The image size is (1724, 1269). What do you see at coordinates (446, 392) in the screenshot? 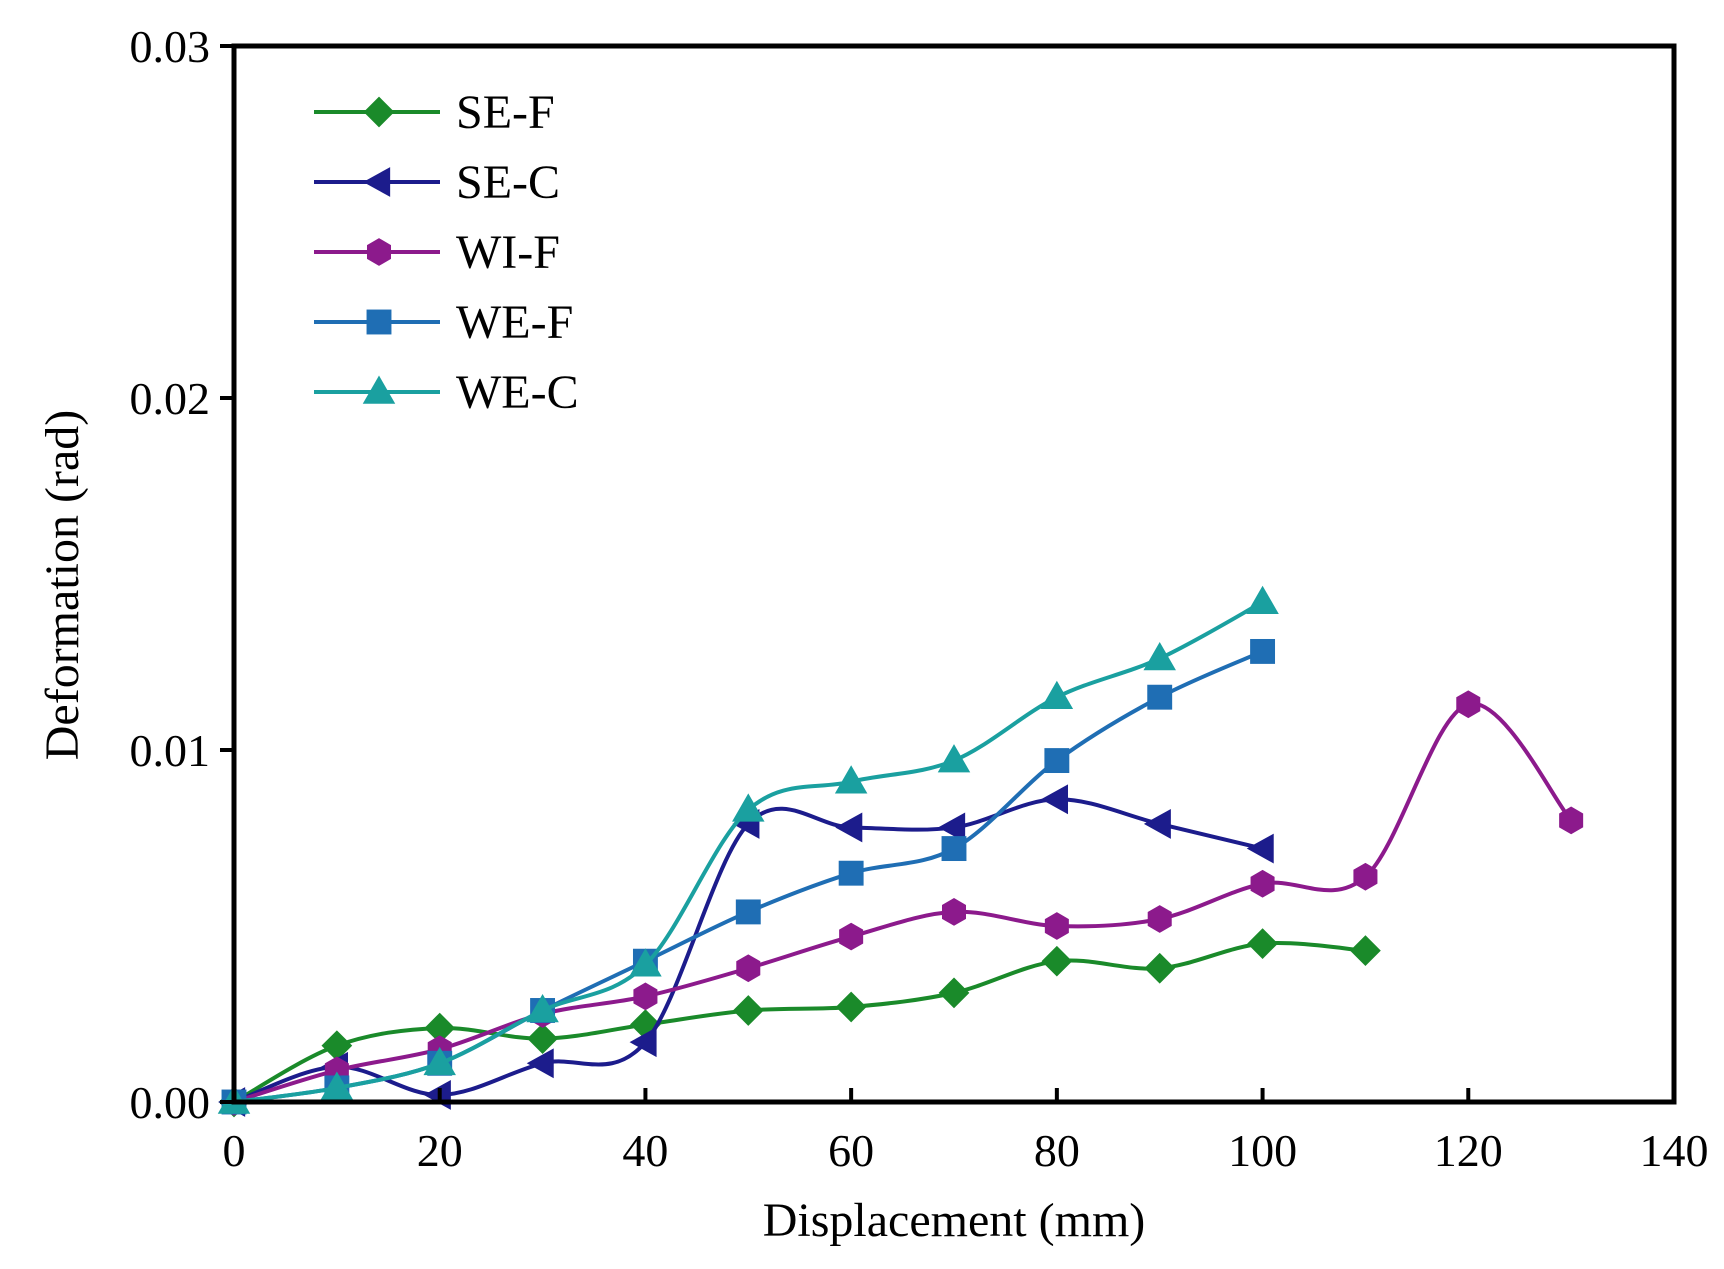
I see `legend-item-WE-C: WE-C` at bounding box center [446, 392].